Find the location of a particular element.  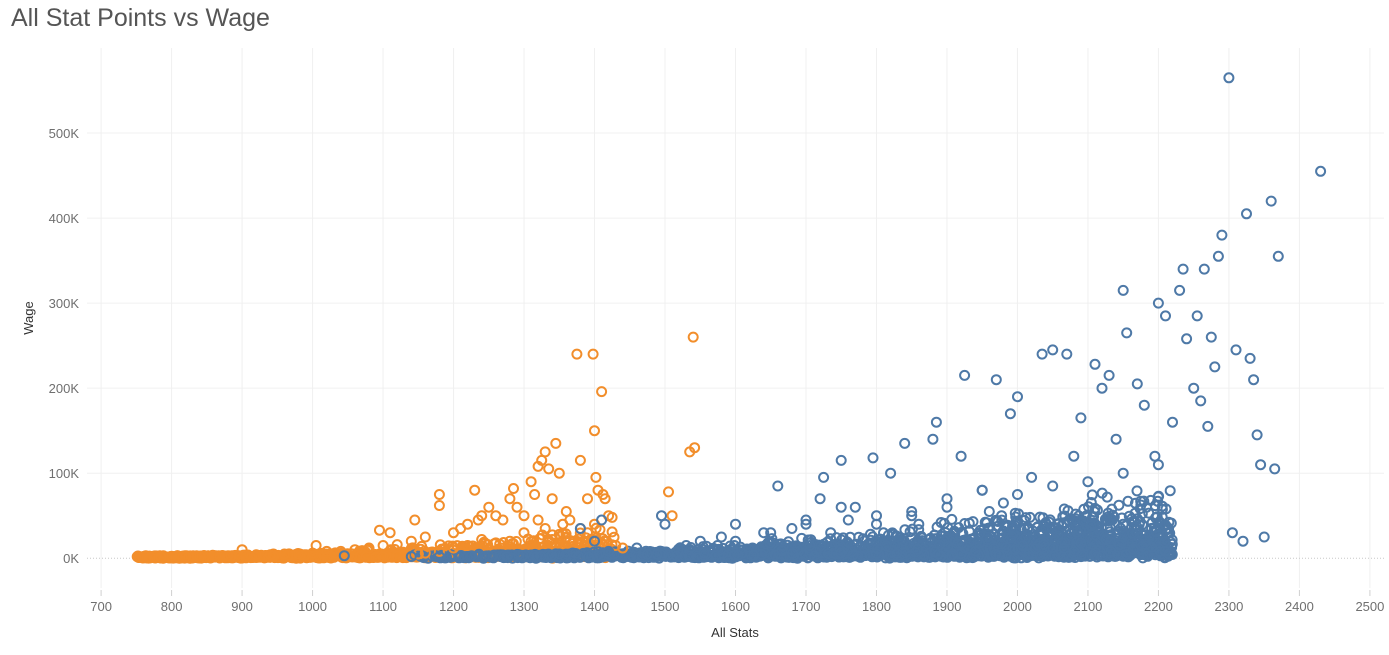

x-tick-label: 900 is located at coordinates (242, 606).